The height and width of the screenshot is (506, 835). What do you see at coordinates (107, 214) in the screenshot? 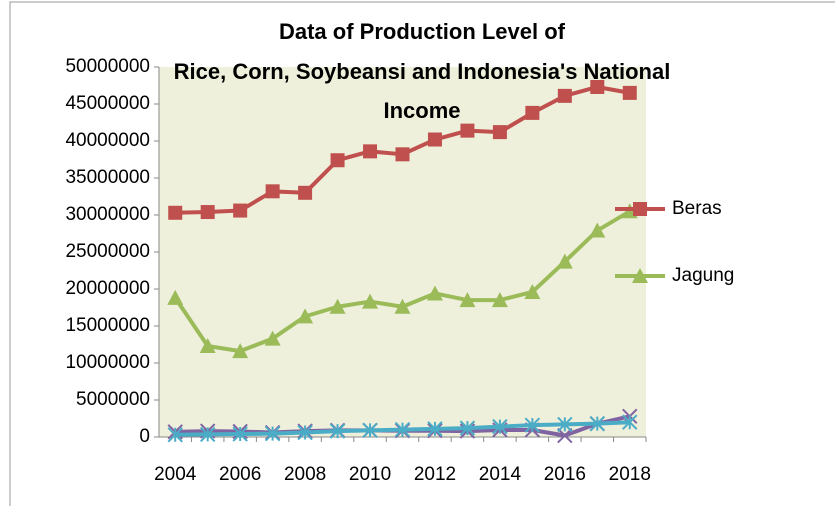
I see `y-tick-label: 30000000` at bounding box center [107, 214].